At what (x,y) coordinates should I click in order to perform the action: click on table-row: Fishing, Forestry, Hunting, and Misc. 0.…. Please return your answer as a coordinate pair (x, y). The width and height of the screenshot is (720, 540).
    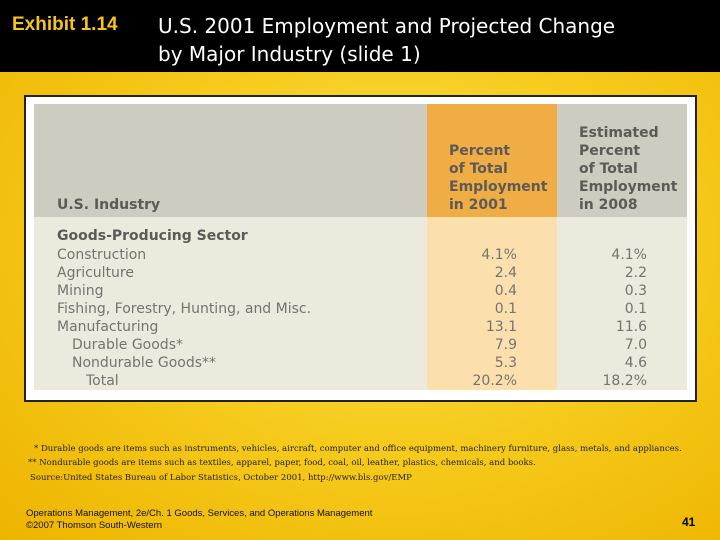
    Looking at the image, I should click on (360, 310).